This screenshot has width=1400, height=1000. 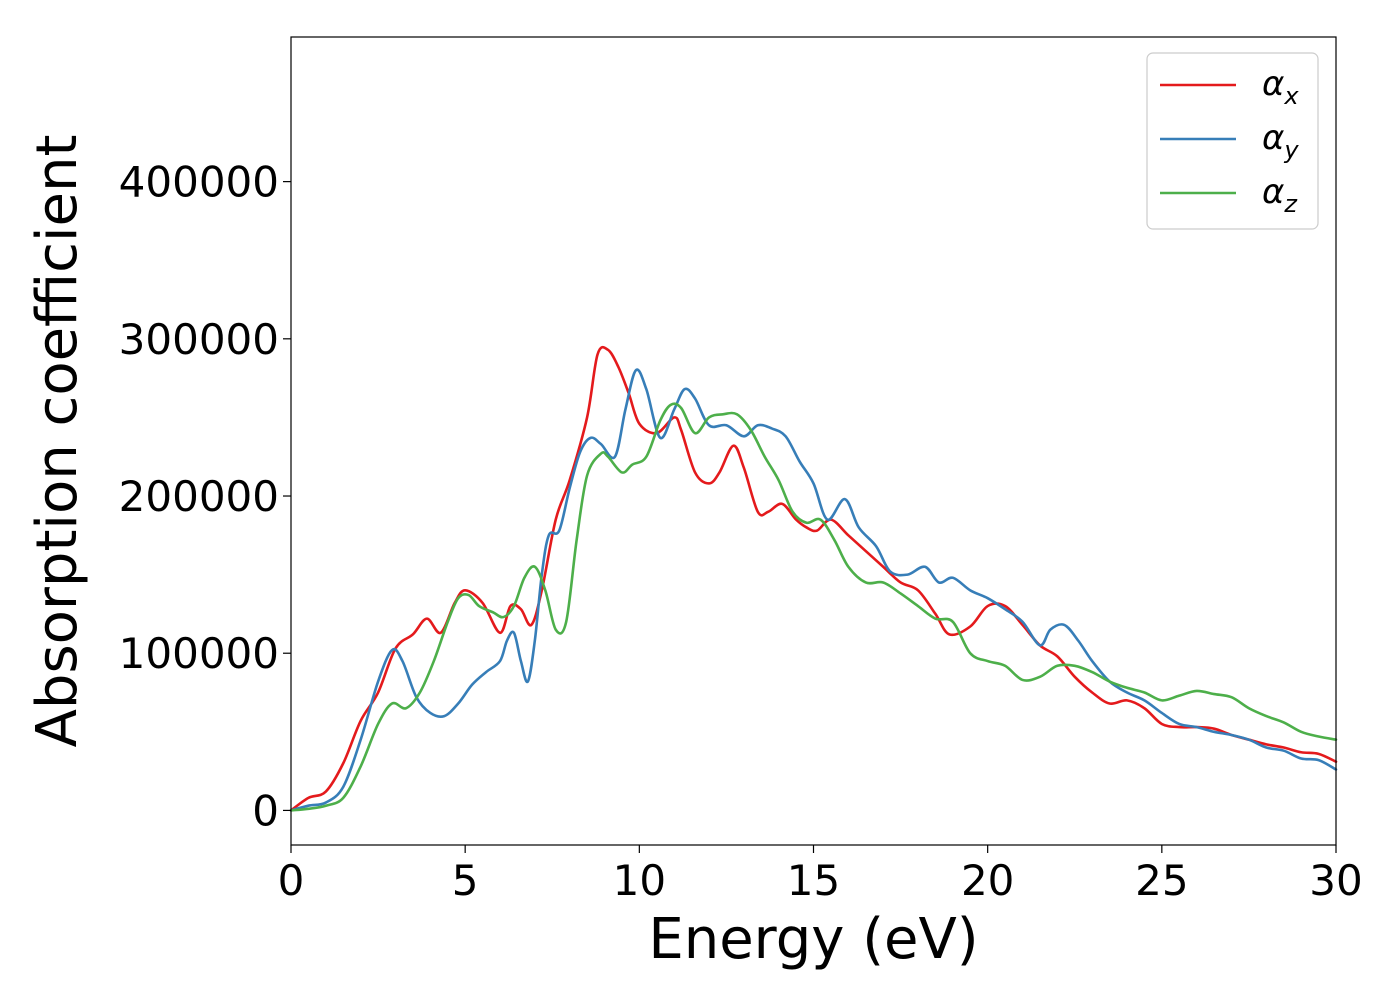 I want to click on legend-label-z: αz, so click(x=1280, y=195).